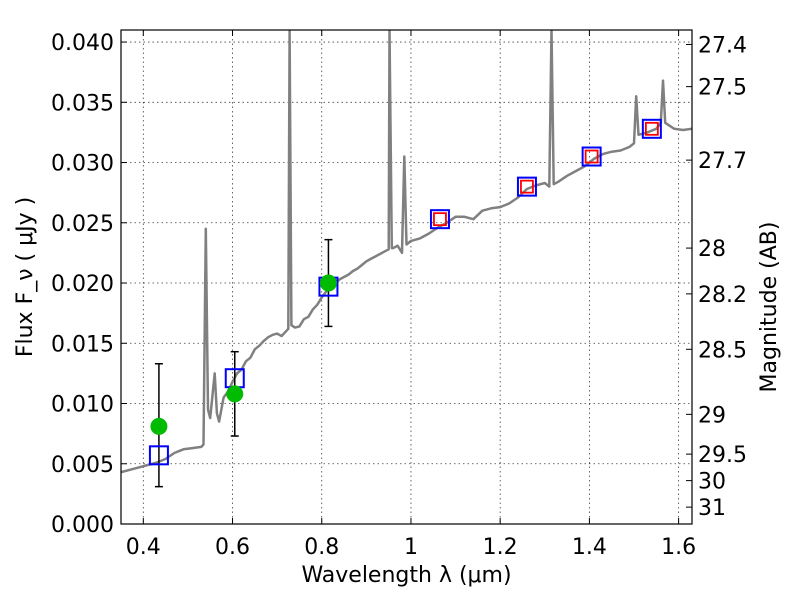 The image size is (800, 600). What do you see at coordinates (406, 575) in the screenshot?
I see `x-axis-label: Wavelength λ (μm)` at bounding box center [406, 575].